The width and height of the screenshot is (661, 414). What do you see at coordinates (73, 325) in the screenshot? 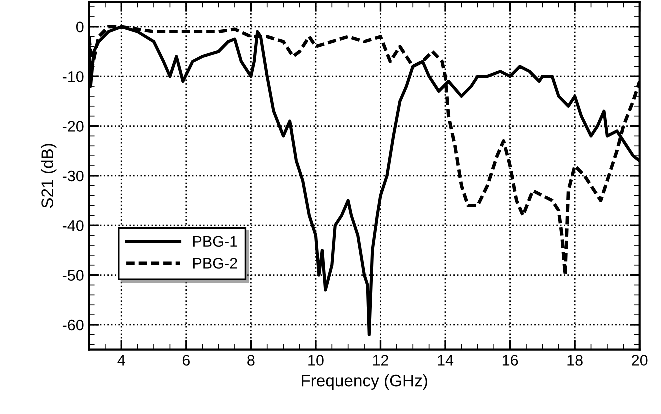
I see `y-tick-label: -60` at bounding box center [73, 325].